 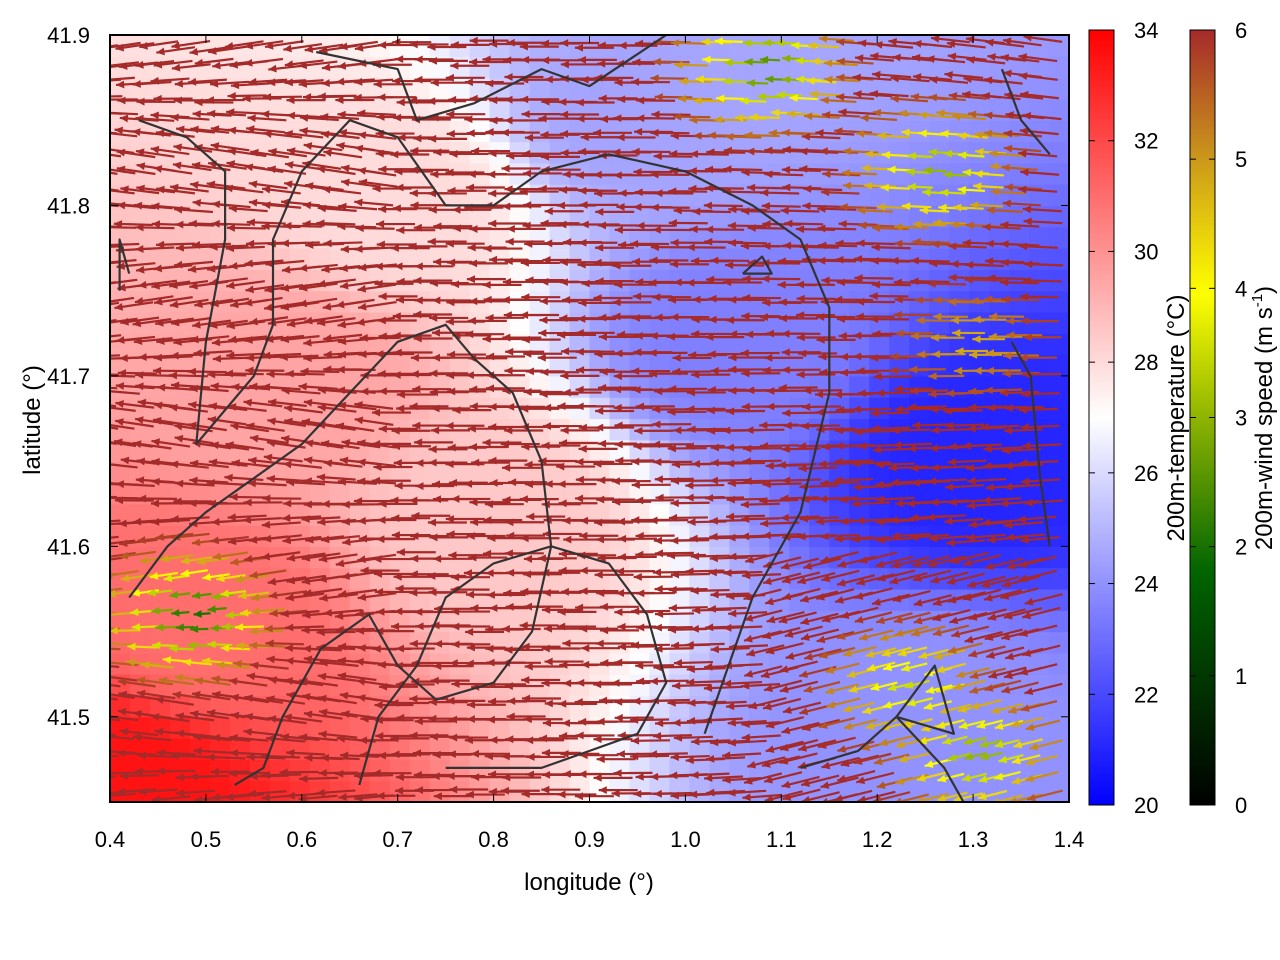 What do you see at coordinates (1176, 417) in the screenshot?
I see `temperature-colorbar-label: 200m-temperature (°C)` at bounding box center [1176, 417].